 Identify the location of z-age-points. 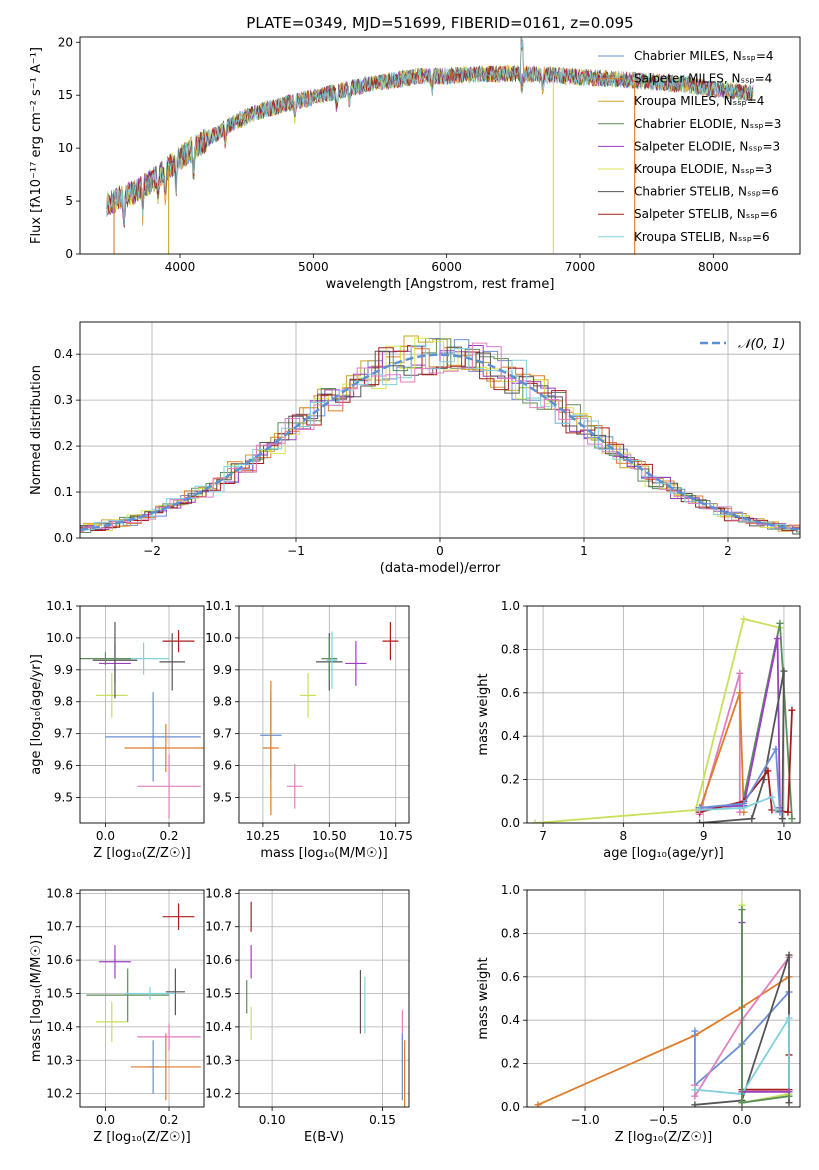
(142, 720).